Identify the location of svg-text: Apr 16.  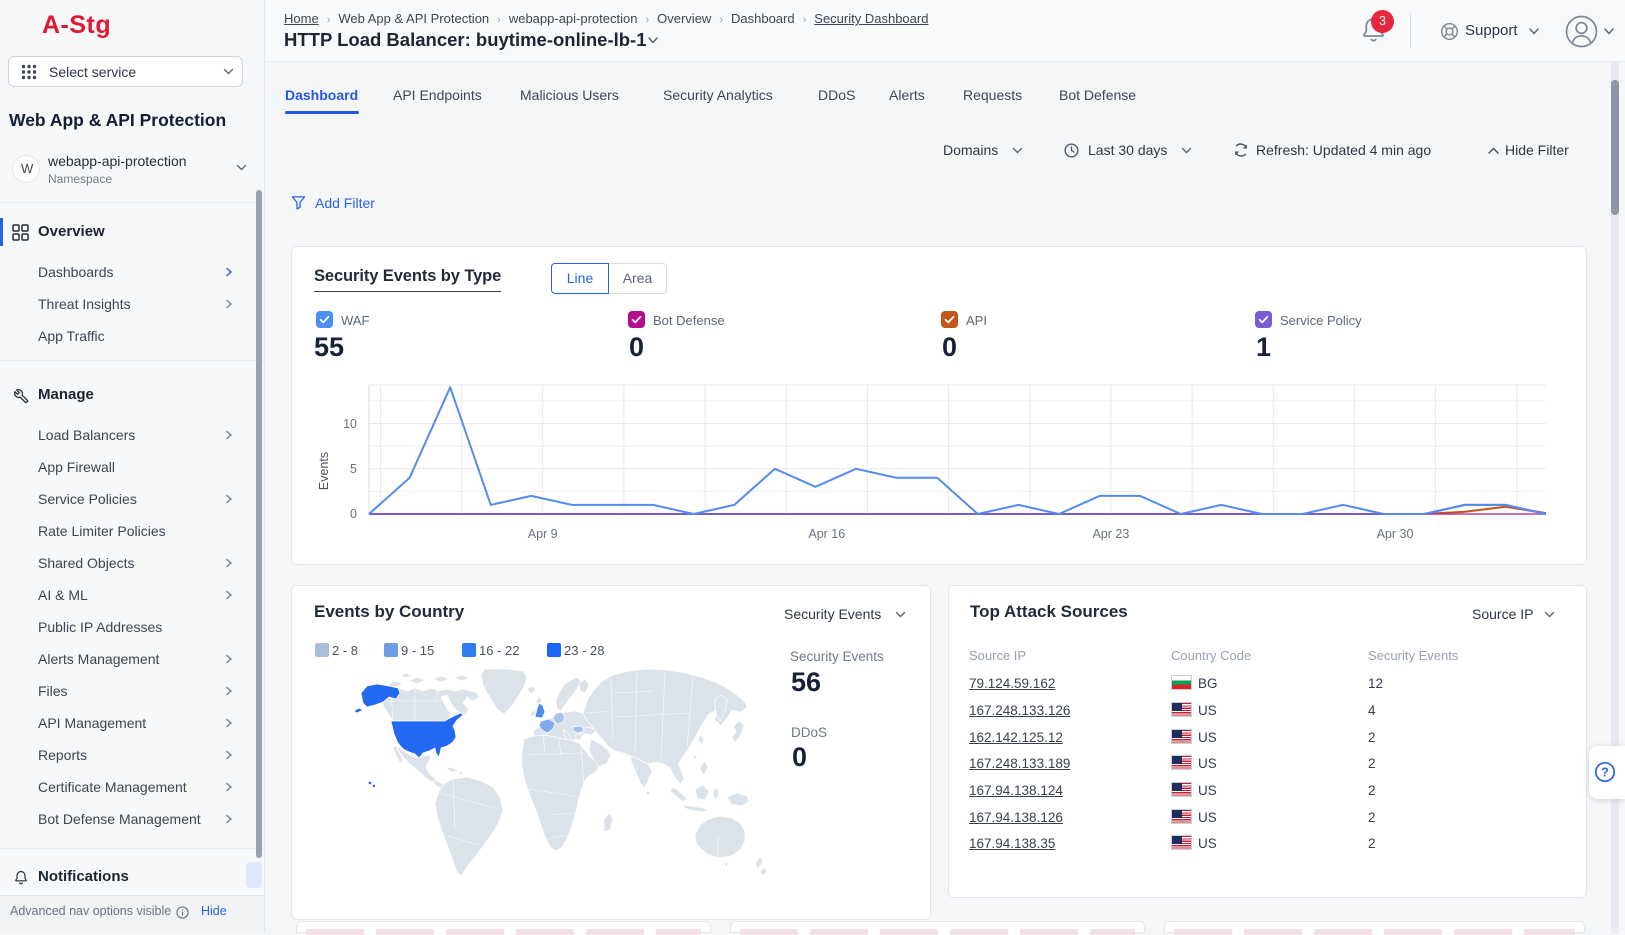
(826, 534).